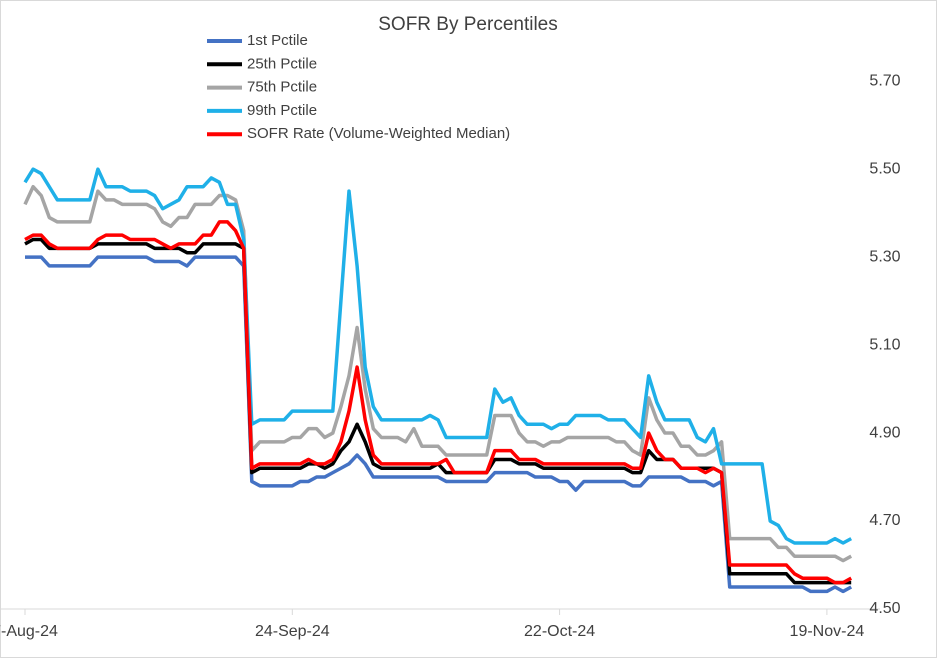  Describe the element at coordinates (884, 80) in the screenshot. I see `y-tick-label: 5.70` at that location.